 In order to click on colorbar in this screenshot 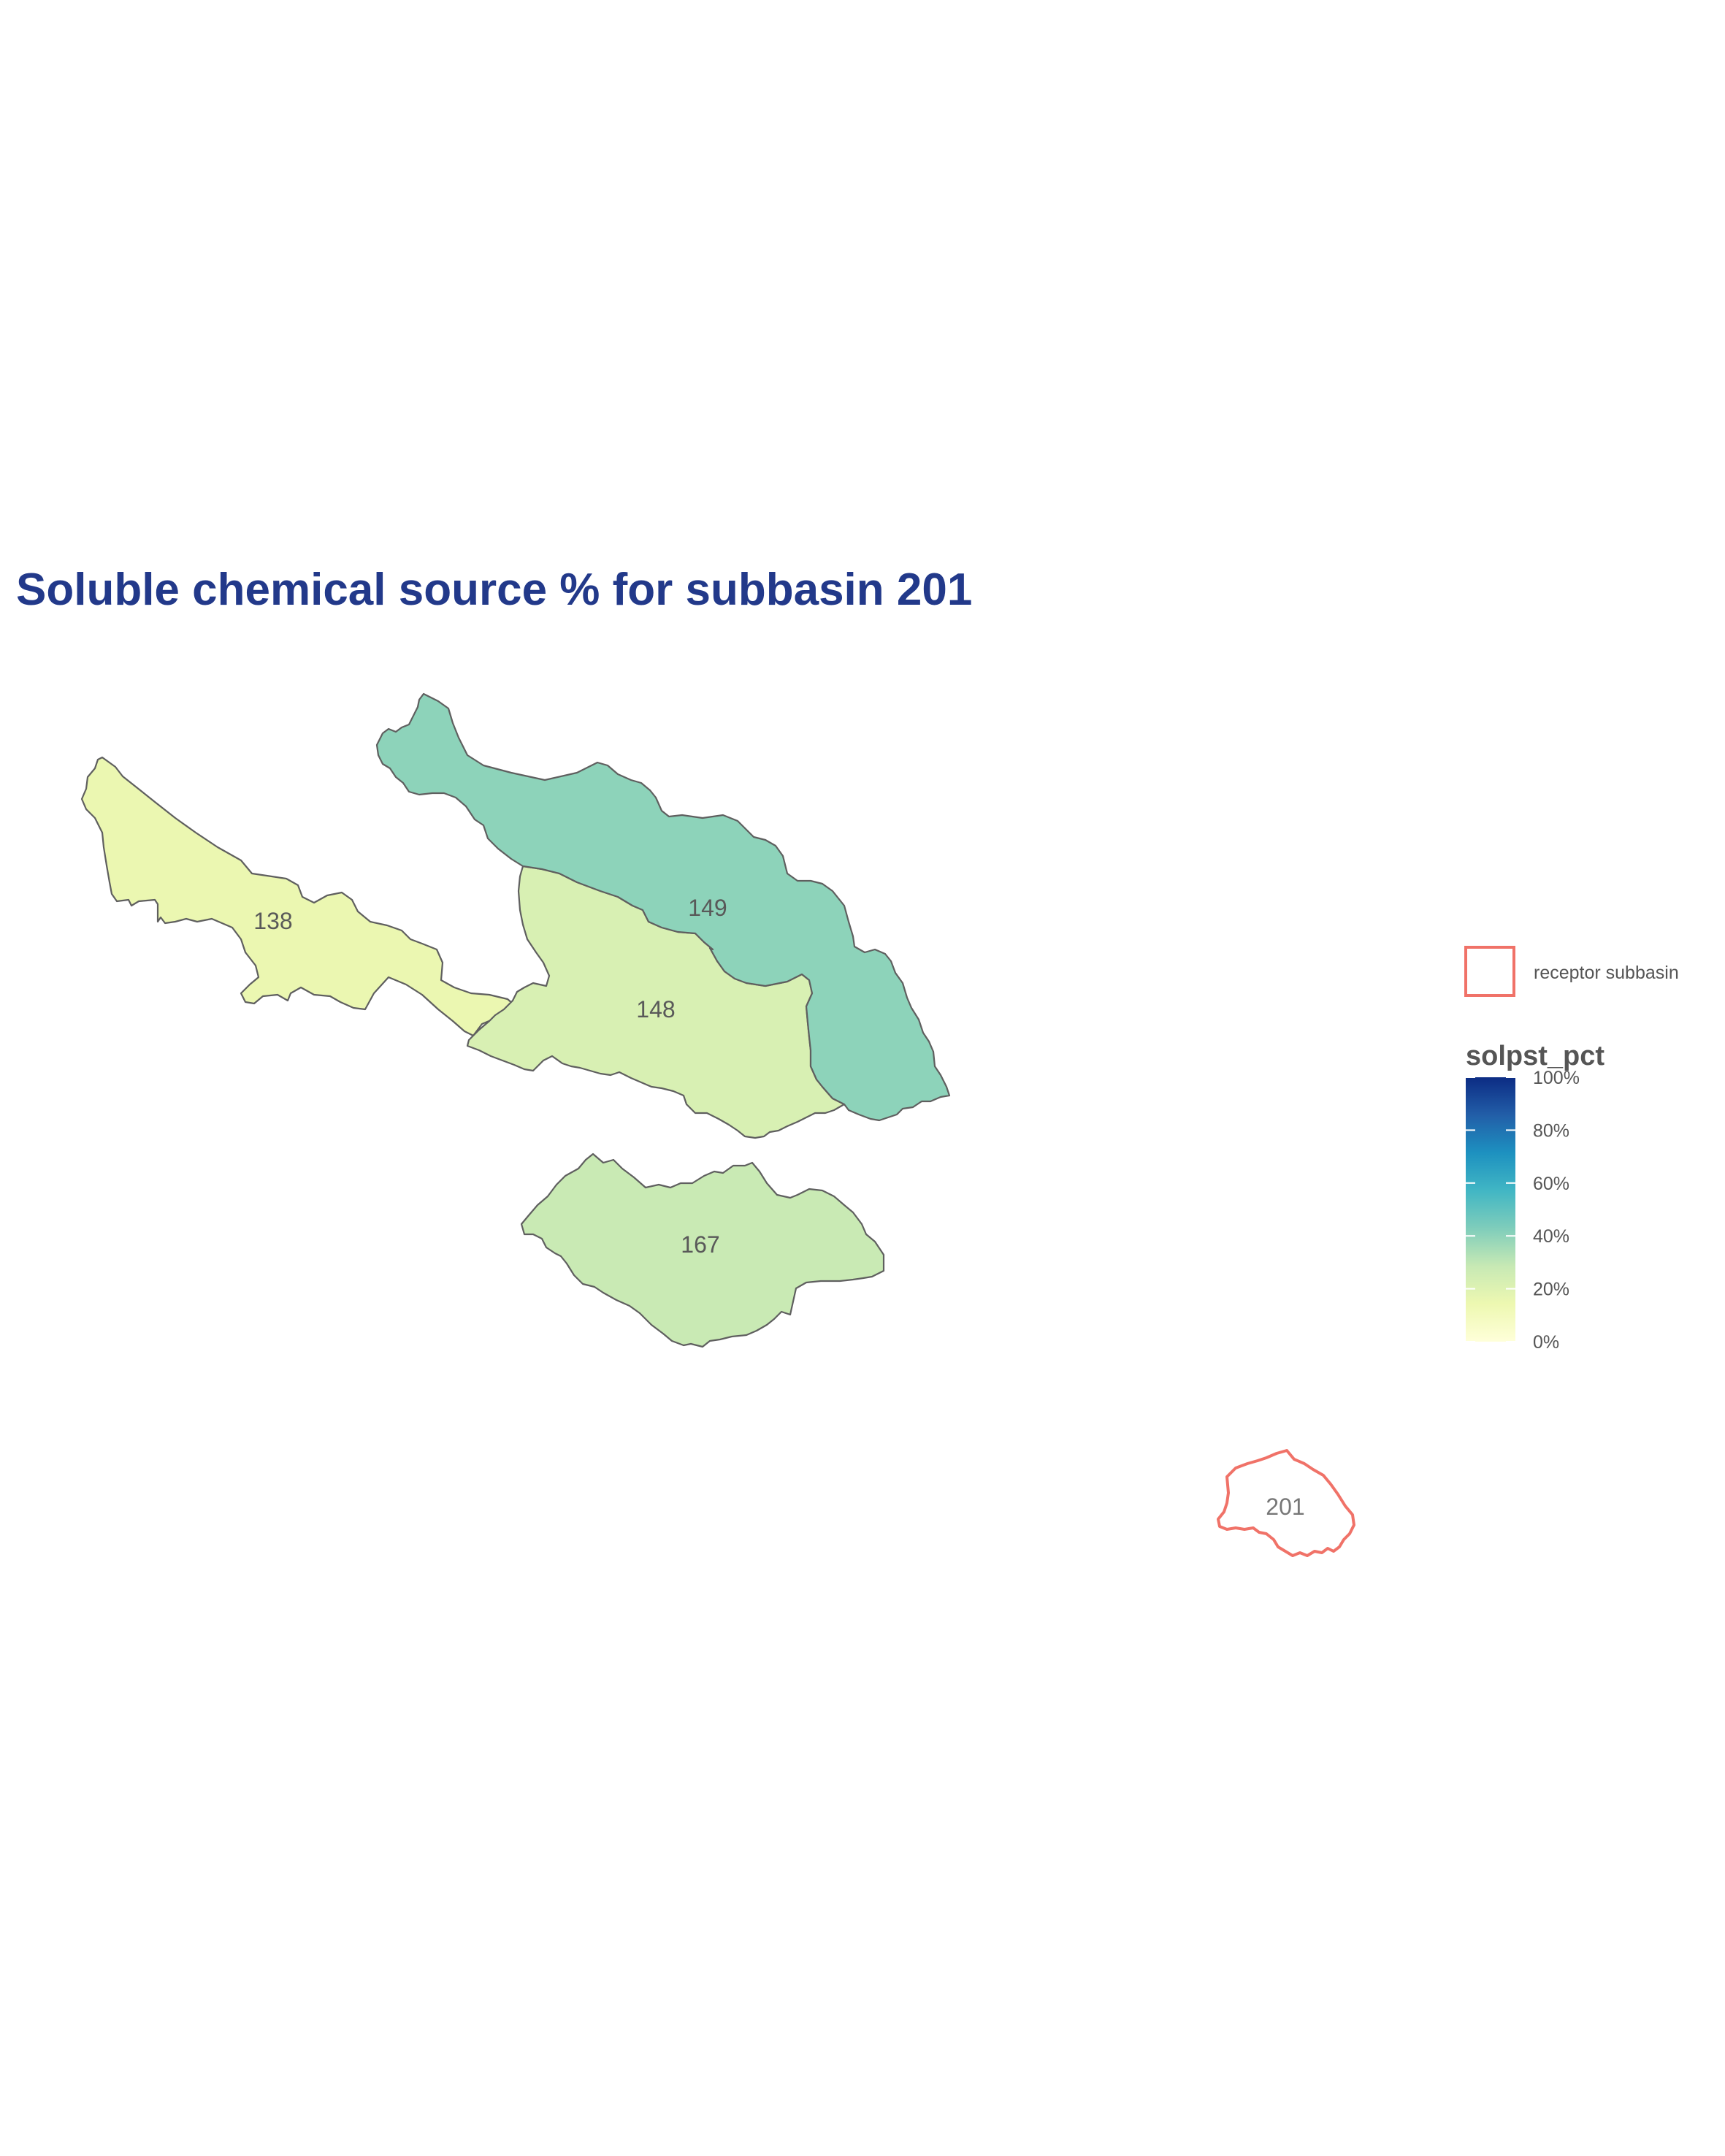, I will do `click(1490, 1210)`.